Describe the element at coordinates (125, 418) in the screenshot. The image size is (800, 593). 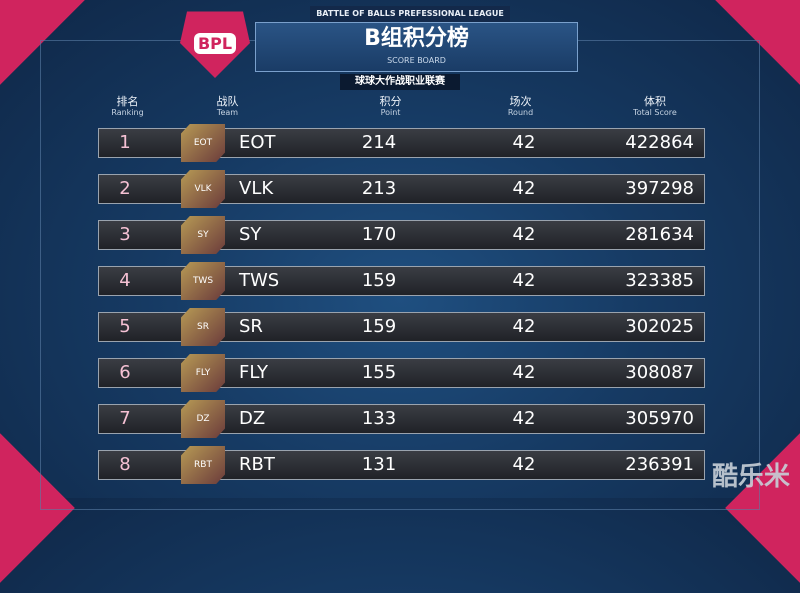
I see `rank: 7` at that location.